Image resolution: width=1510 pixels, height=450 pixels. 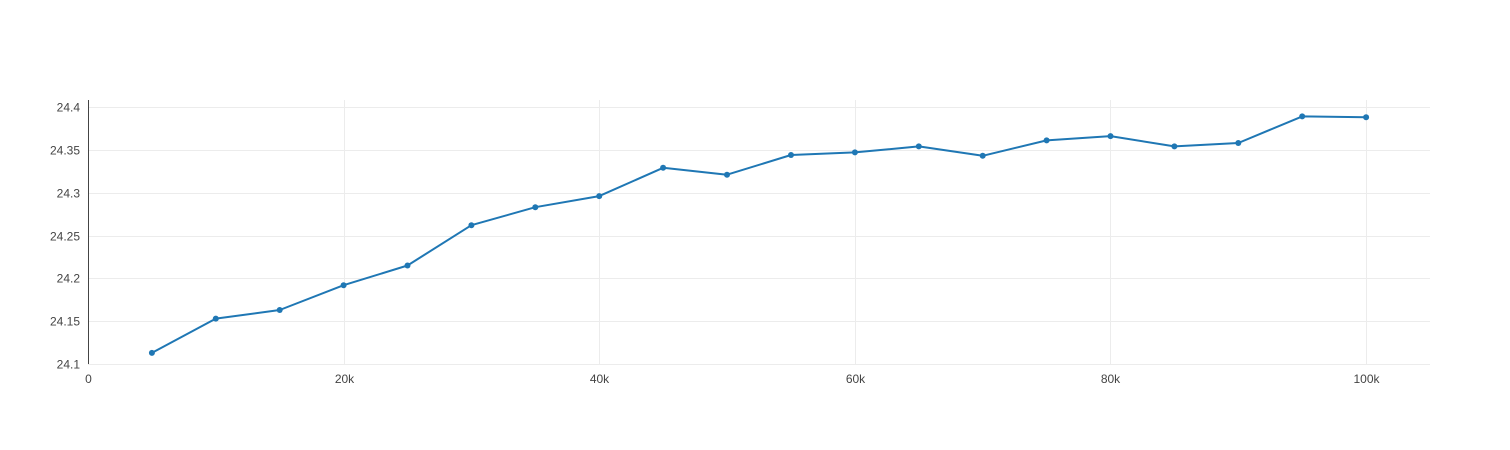 What do you see at coordinates (856, 379) in the screenshot?
I see `x-tick-label: 60k` at bounding box center [856, 379].